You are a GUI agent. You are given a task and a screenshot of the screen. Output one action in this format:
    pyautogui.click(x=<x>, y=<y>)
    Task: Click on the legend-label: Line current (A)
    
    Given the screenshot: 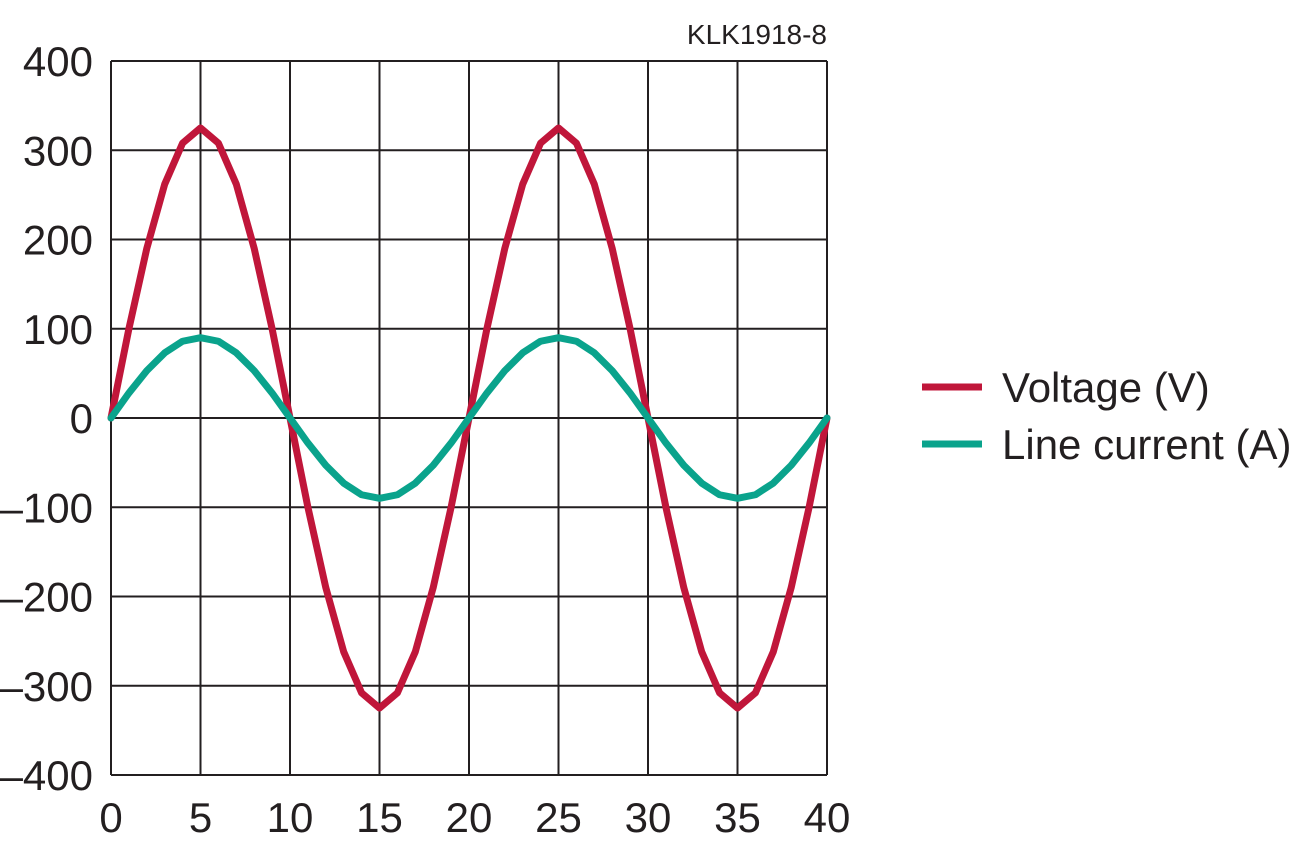 What is the action you would take?
    pyautogui.click(x=1146, y=444)
    